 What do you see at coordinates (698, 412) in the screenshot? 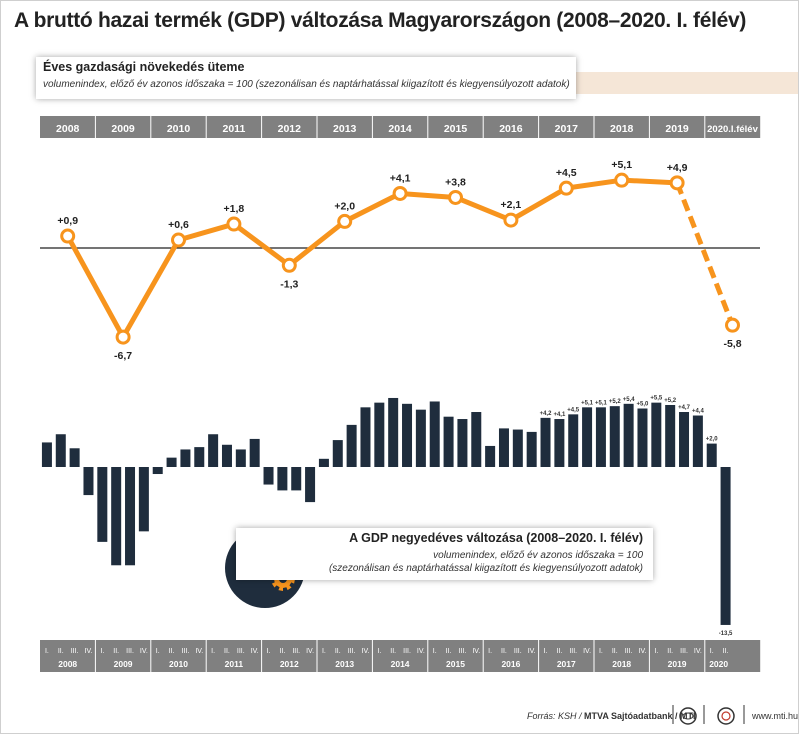
I see `quarter-value-label: +4,4` at bounding box center [698, 412].